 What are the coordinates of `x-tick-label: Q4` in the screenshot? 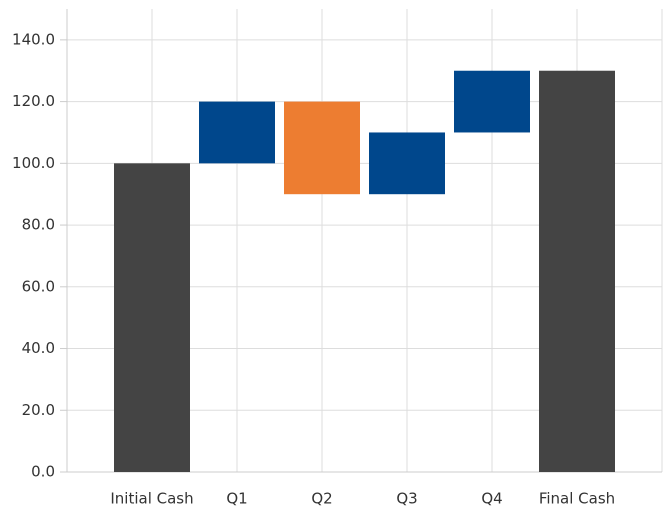 It's located at (491, 499).